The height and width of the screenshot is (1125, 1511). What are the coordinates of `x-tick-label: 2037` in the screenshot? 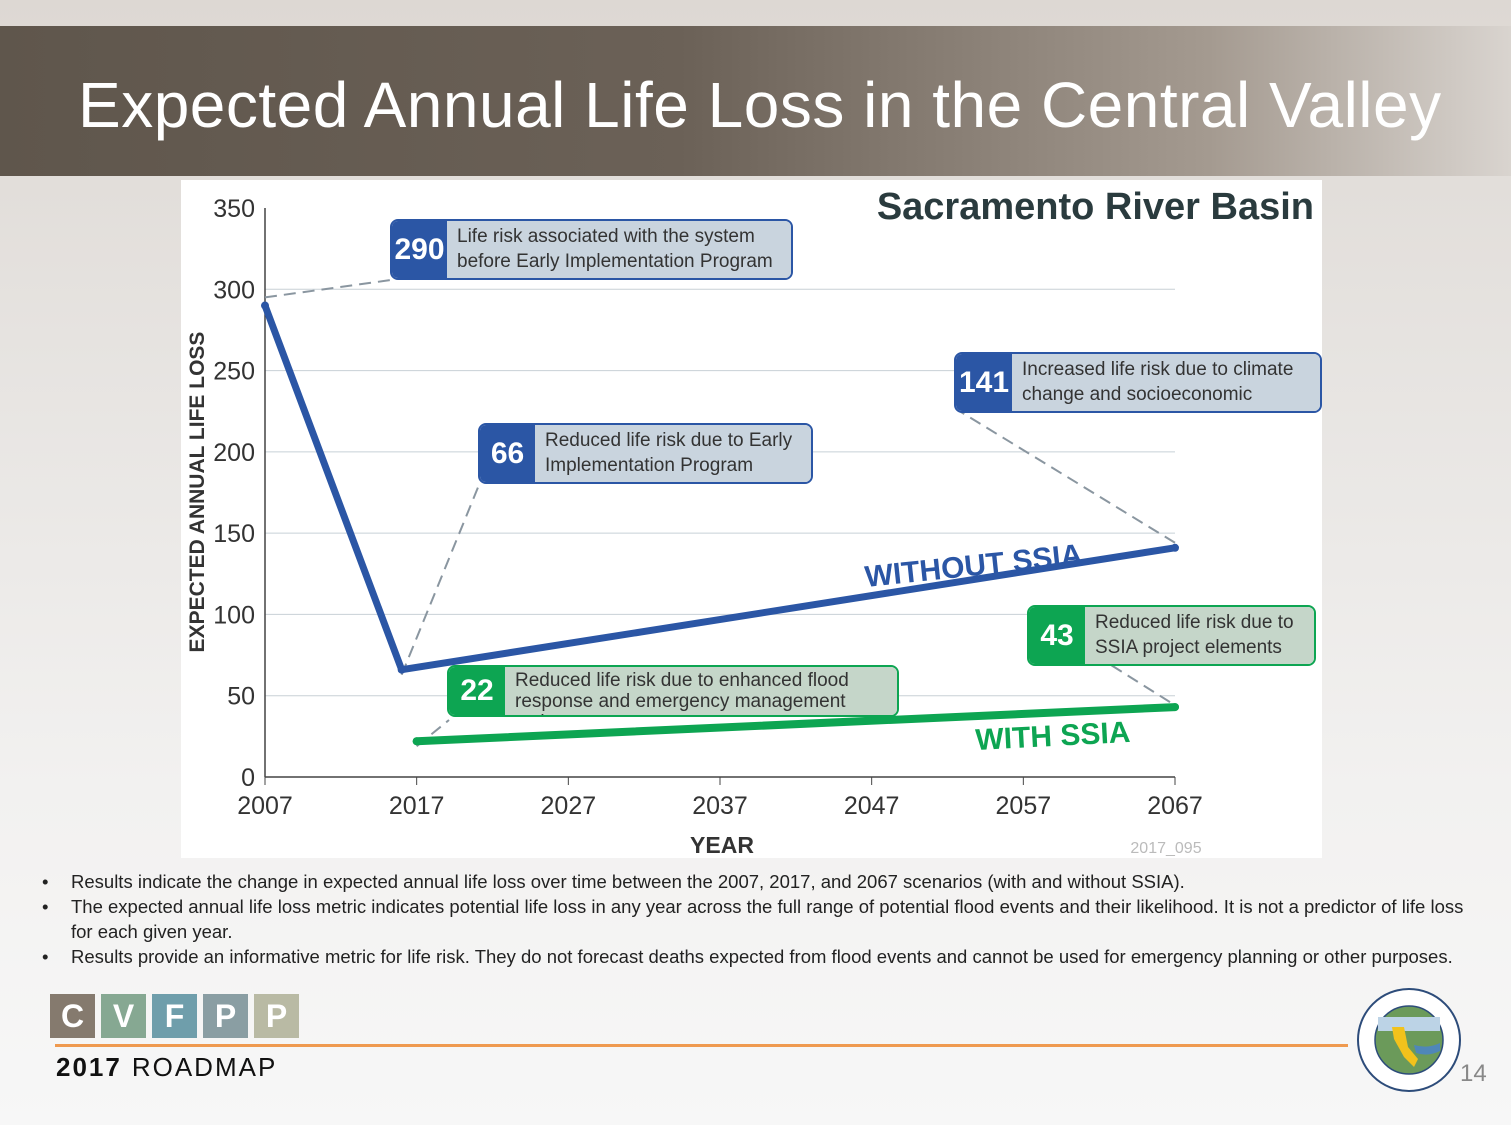 It's located at (720, 806).